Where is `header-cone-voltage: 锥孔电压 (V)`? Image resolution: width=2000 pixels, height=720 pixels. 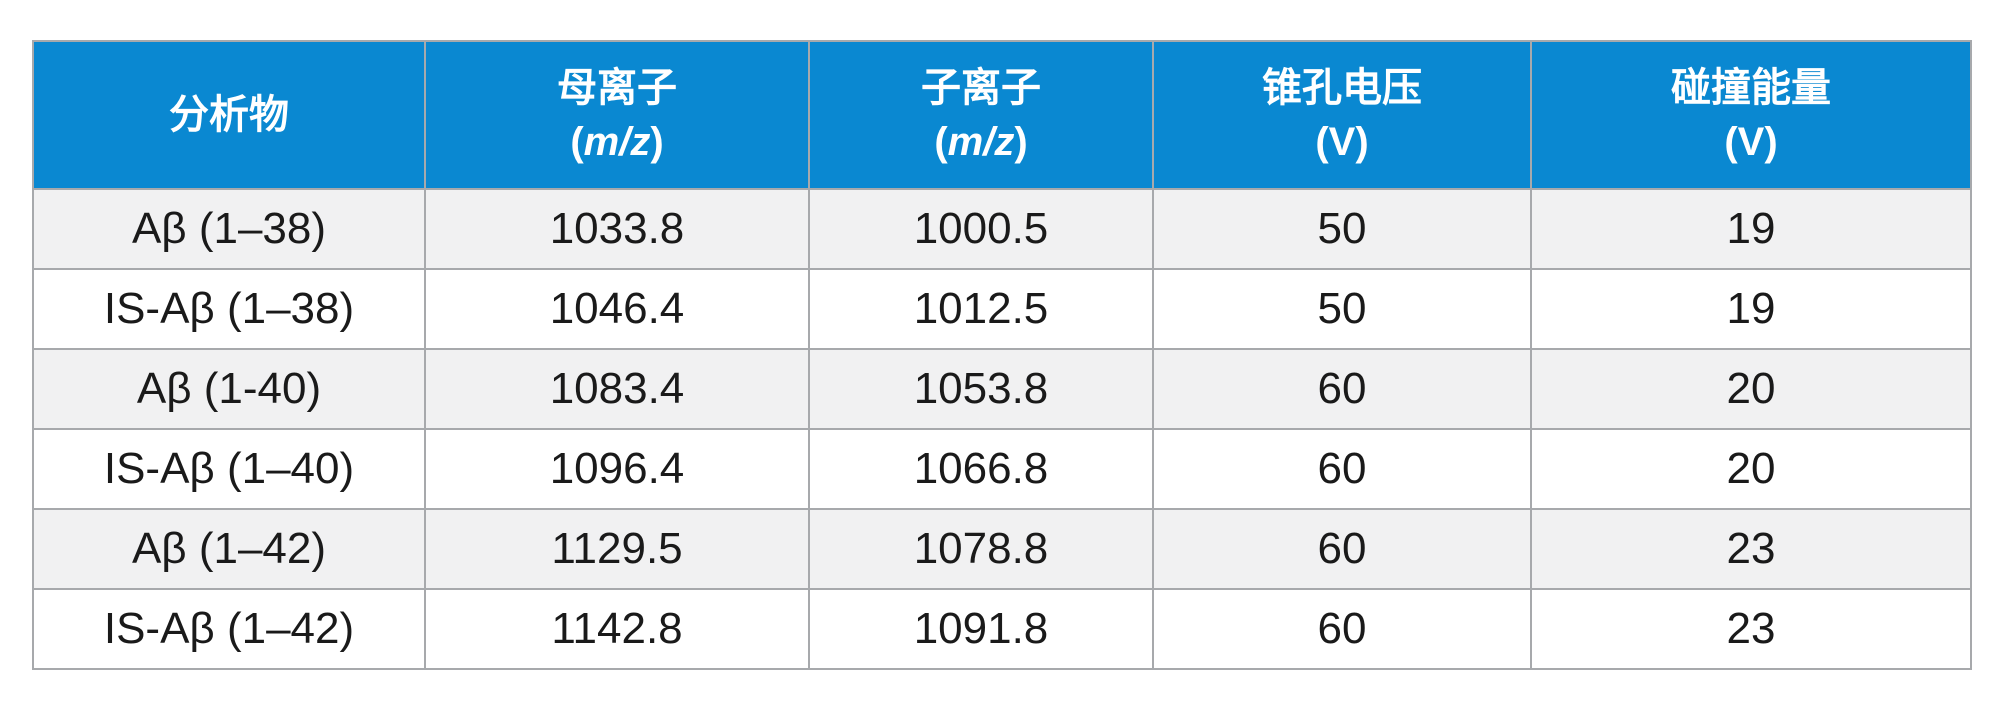 header-cone-voltage: 锥孔电压 (V) is located at coordinates (1342, 115).